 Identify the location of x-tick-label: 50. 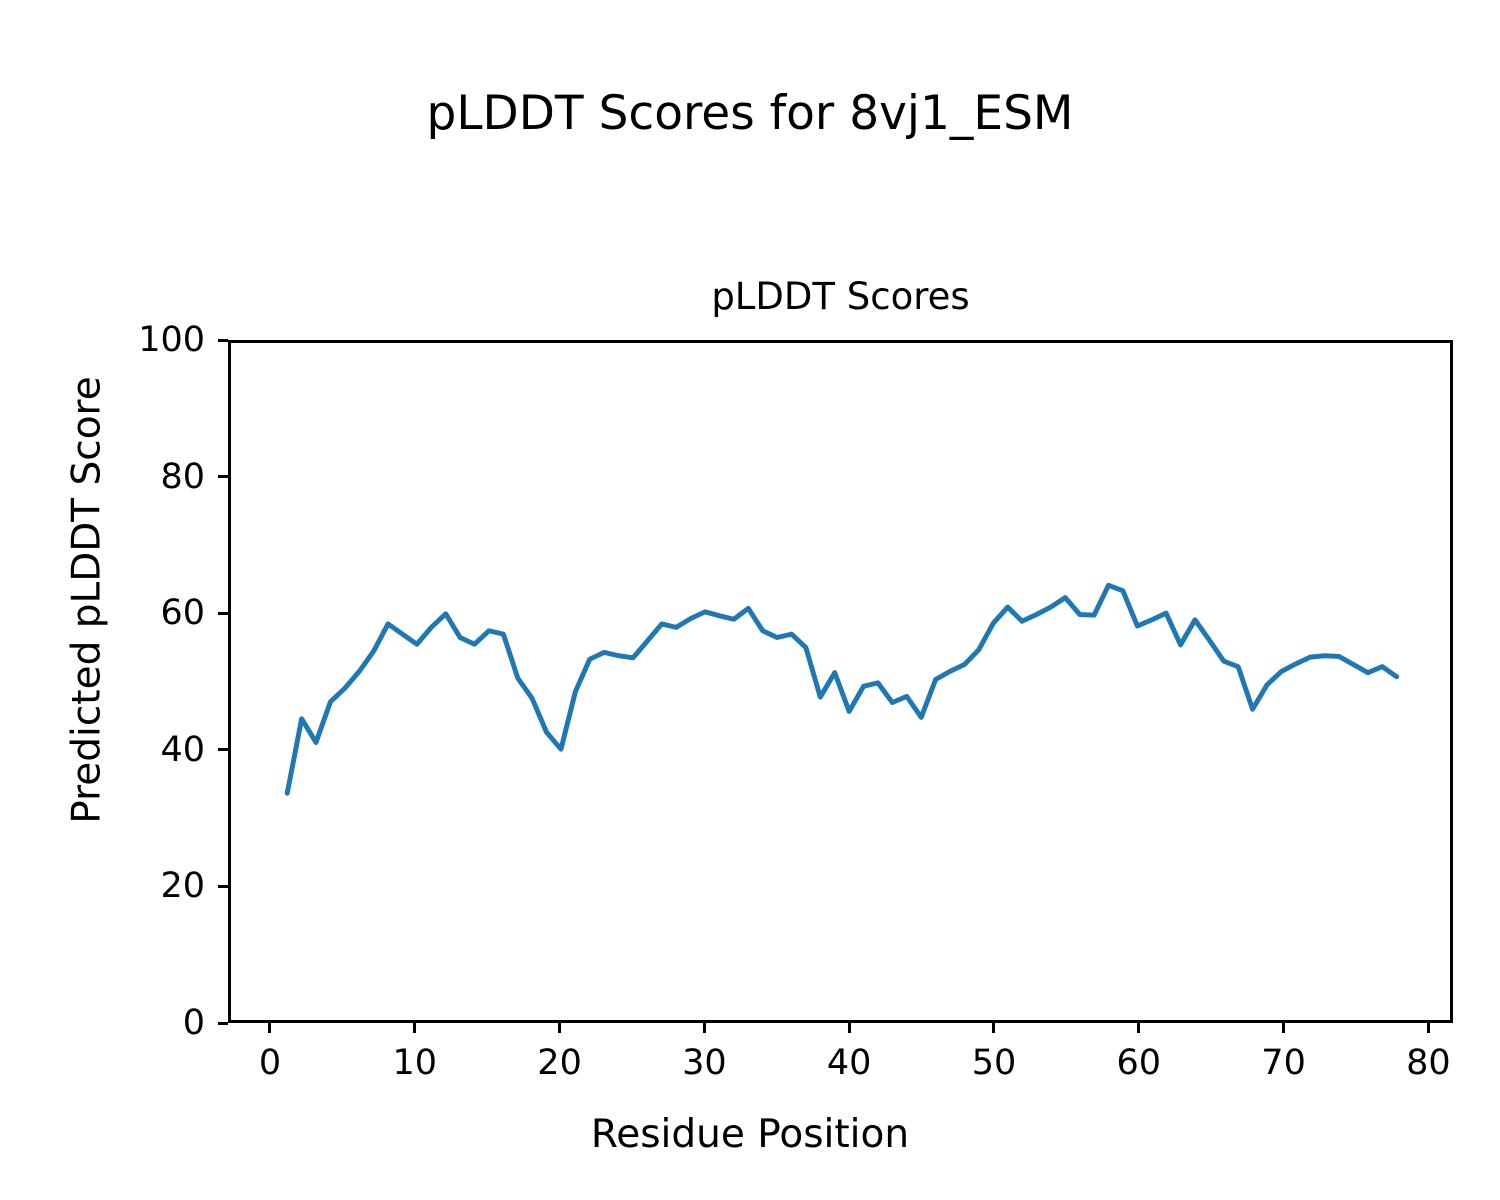
(994, 1063).